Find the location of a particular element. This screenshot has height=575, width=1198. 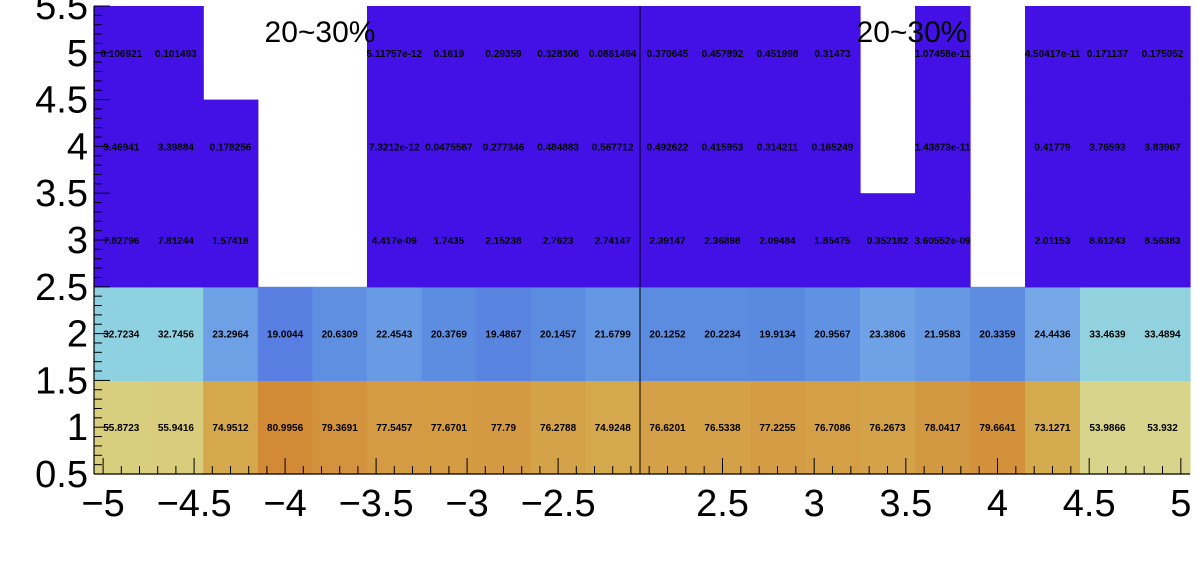

cell-value-label: 0.352182 is located at coordinates (888, 241).